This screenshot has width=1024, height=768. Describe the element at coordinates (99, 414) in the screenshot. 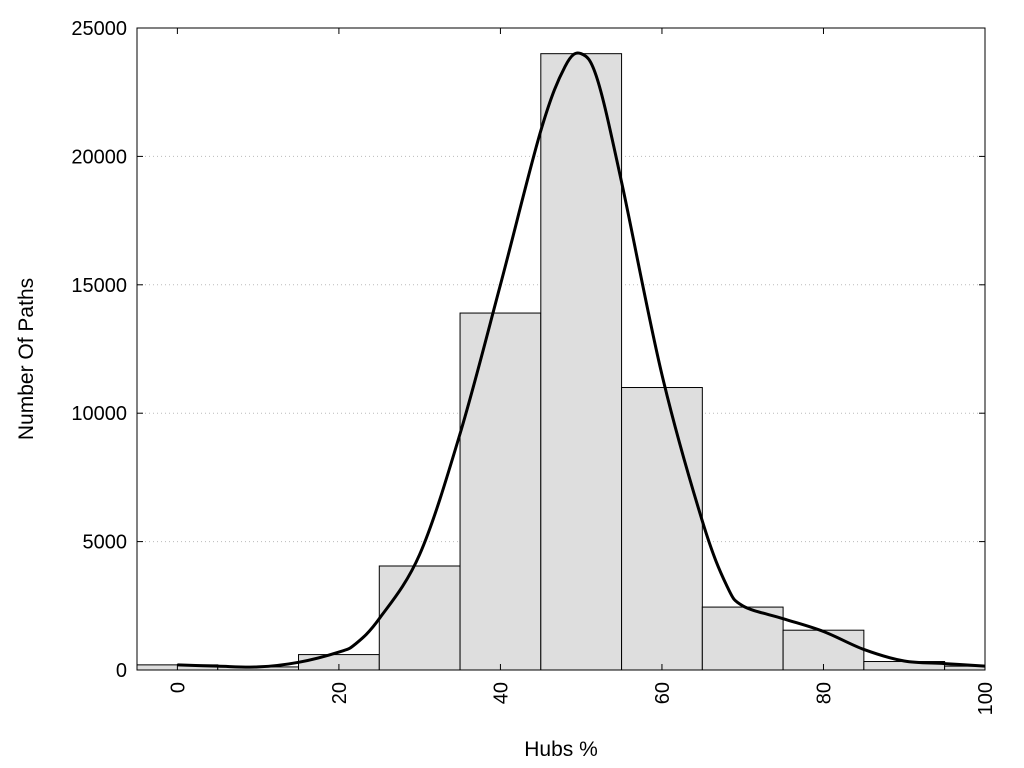

I see `y-tick-label-2: 10000` at that location.